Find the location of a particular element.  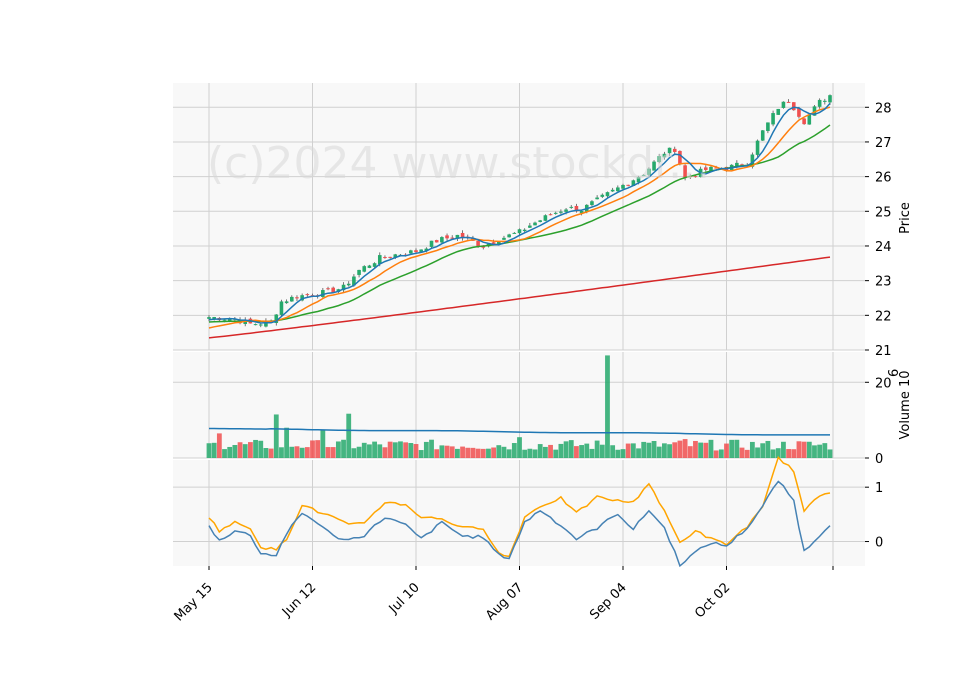

x-tick-label: Oct 02 is located at coordinates (712, 600).